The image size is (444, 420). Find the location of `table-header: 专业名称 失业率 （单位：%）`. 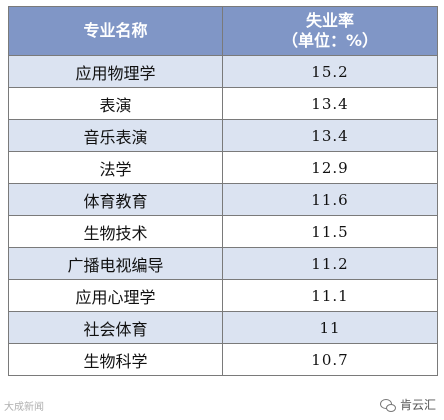

table-header: 专业名称 失业率 （单位：%） is located at coordinates (223, 31).